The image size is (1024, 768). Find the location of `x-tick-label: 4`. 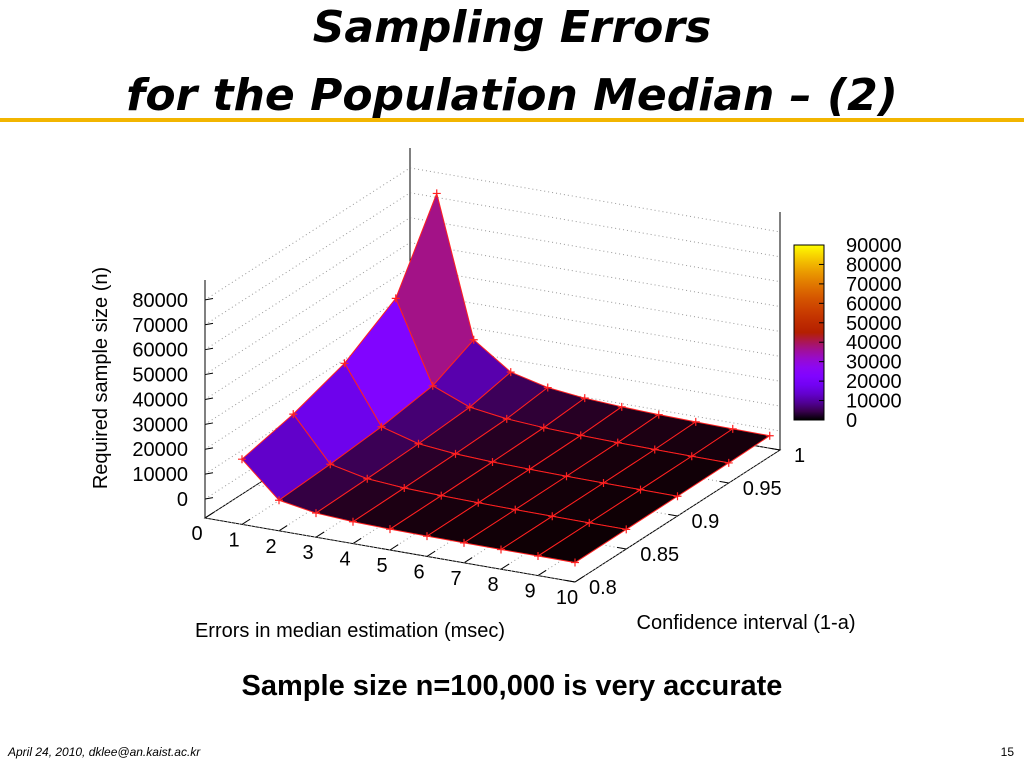

x-tick-label: 4 is located at coordinates (344, 560).